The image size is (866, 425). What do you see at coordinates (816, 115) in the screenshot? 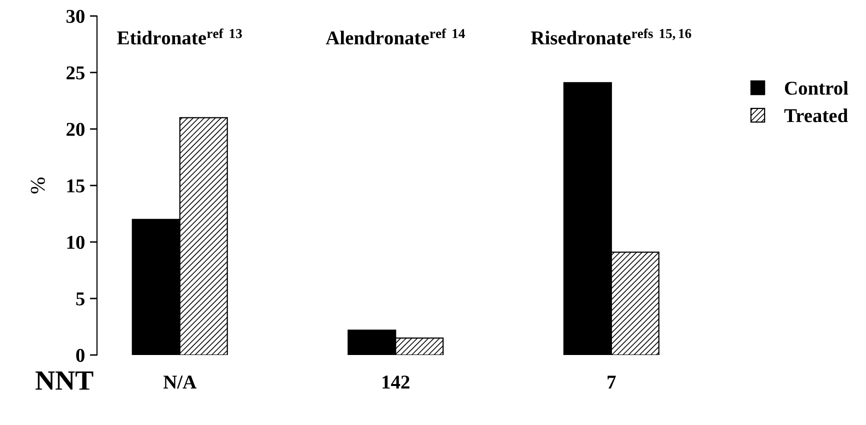
I see `legend-label: Treated` at bounding box center [816, 115].